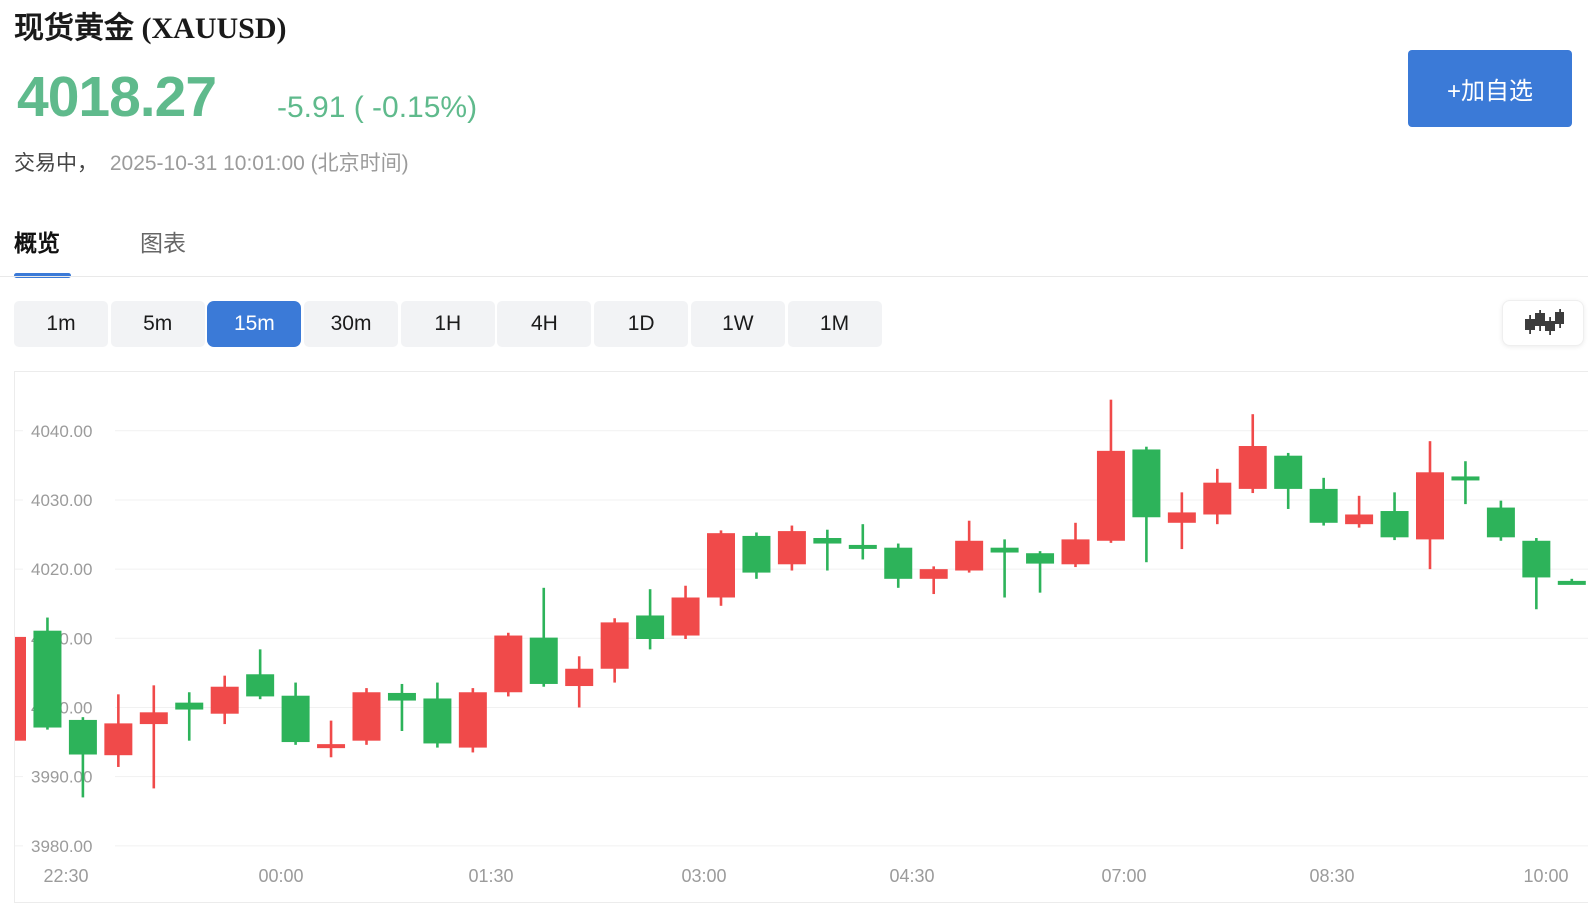 This screenshot has height=913, width=1588. What do you see at coordinates (163, 243) in the screenshot?
I see `tab-chart: 图表` at bounding box center [163, 243].